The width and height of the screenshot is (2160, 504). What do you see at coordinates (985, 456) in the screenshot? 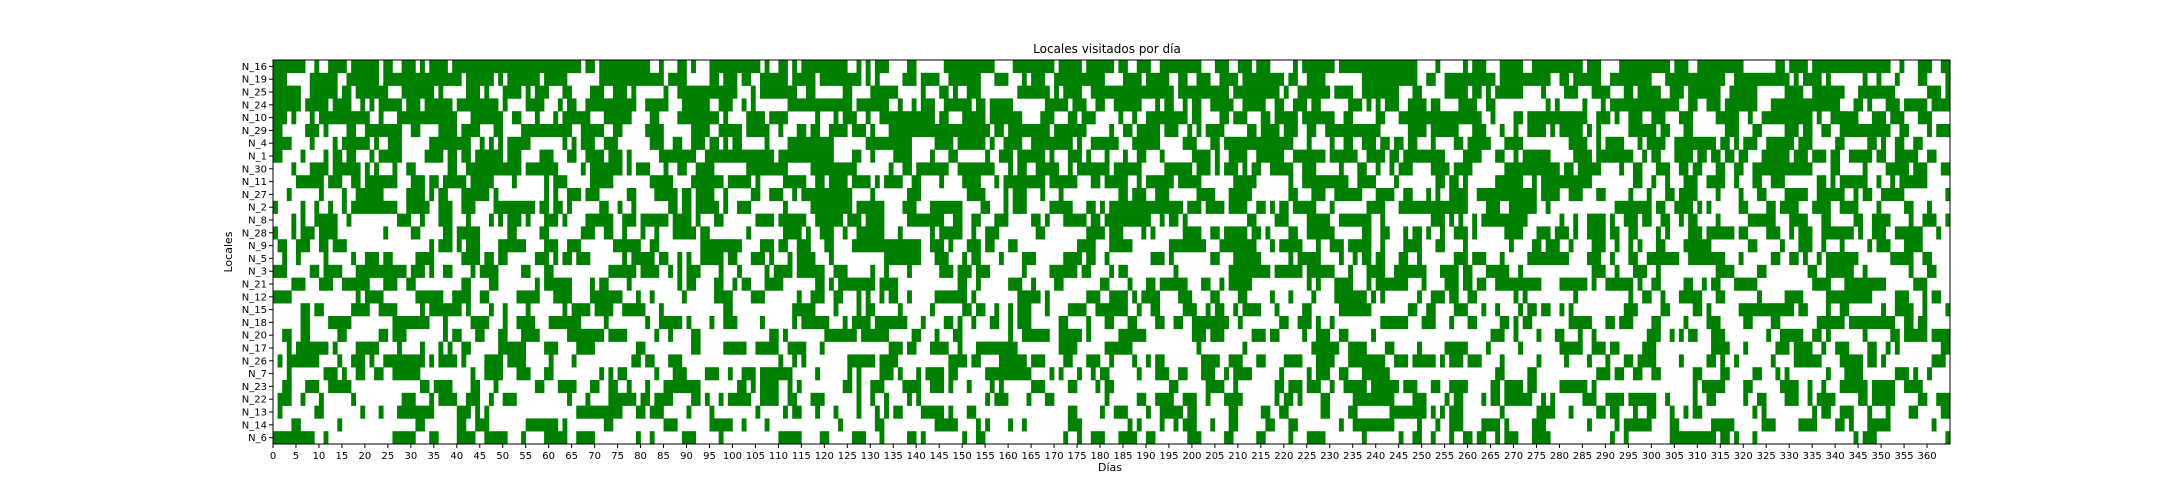
I see `x-tick-label: 155` at bounding box center [985, 456].